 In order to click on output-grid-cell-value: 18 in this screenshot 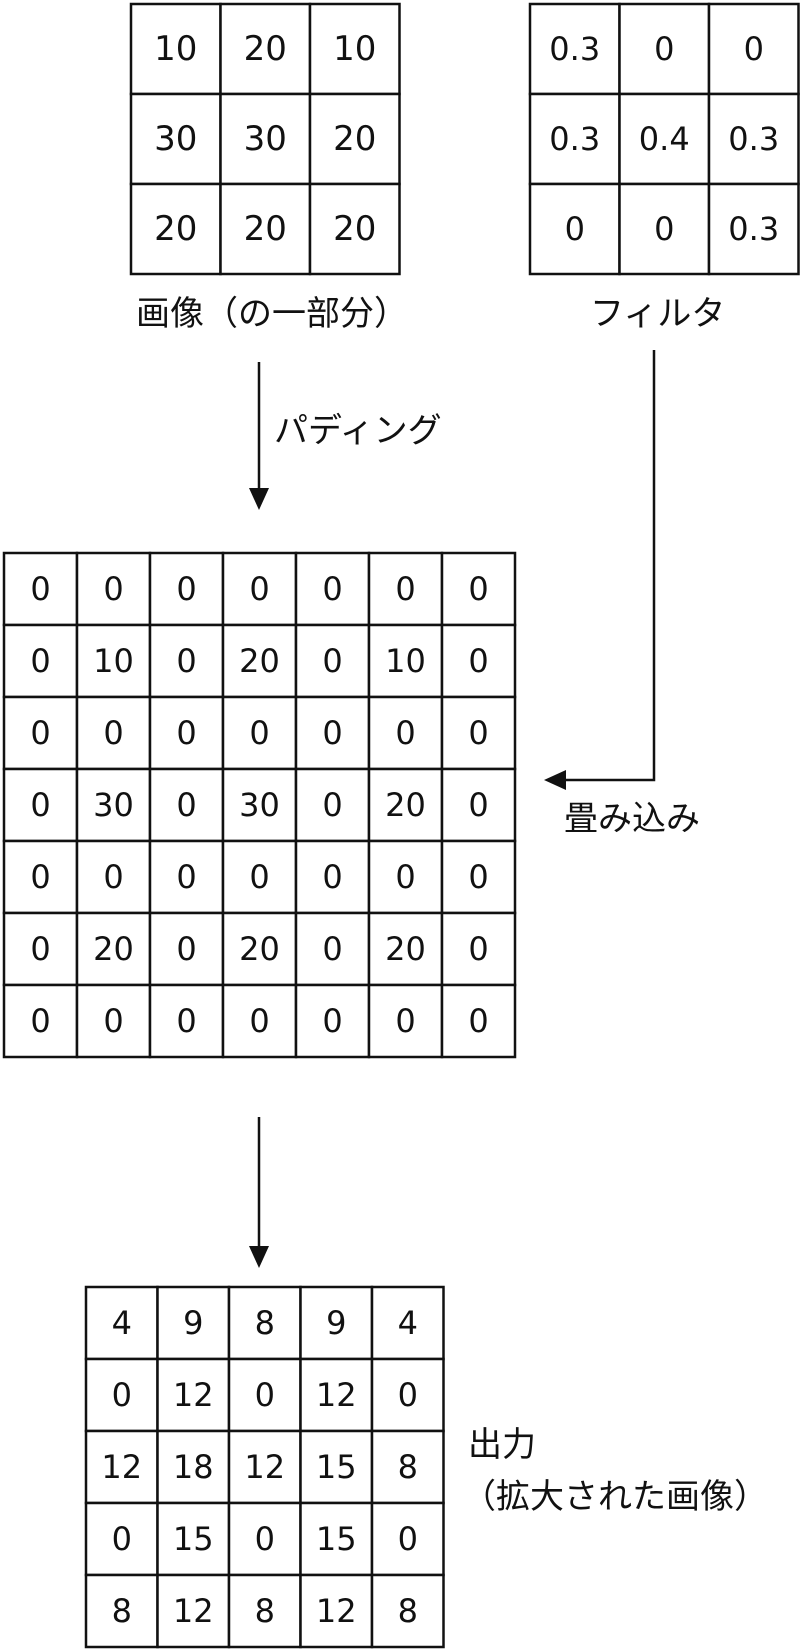, I will do `click(193, 1467)`.